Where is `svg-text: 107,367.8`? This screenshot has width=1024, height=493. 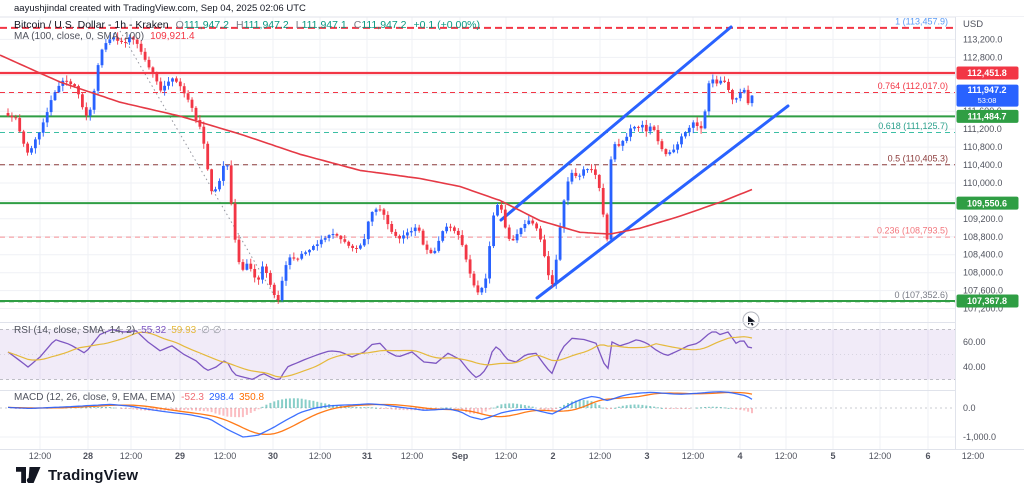 svg-text: 107,367.8 is located at coordinates (987, 301).